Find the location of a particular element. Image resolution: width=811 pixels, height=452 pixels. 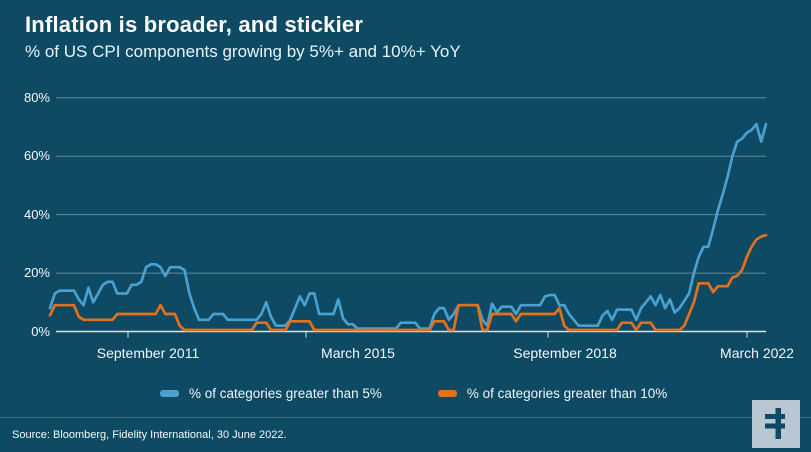

legend-swatch-10pct is located at coordinates (447, 393).